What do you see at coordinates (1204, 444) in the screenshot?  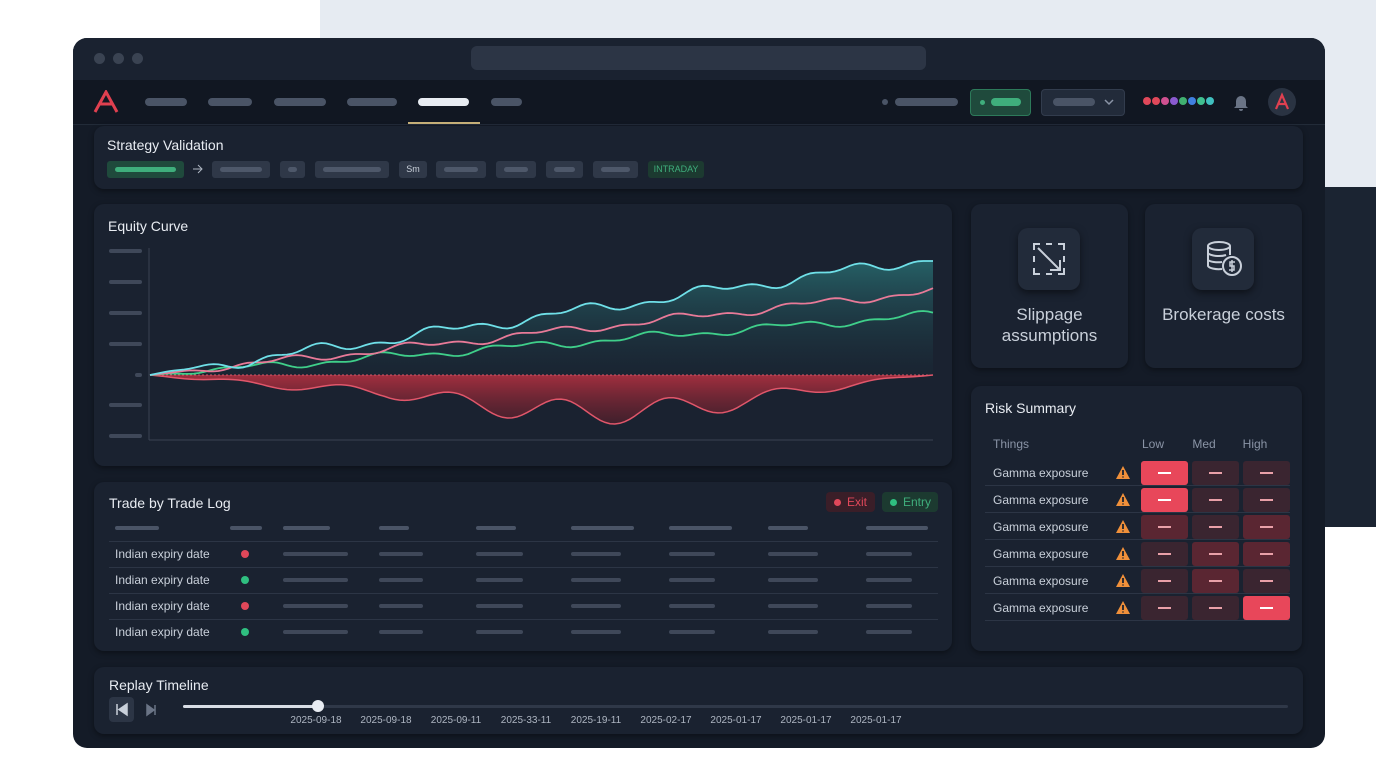 I see `column-header: Med` at bounding box center [1204, 444].